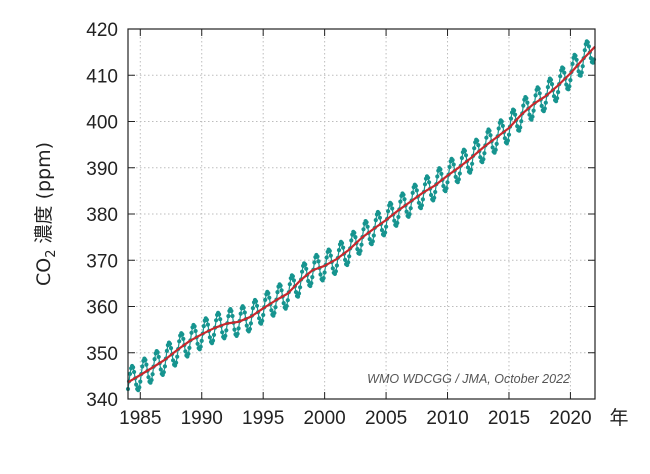 The image size is (650, 474). Describe the element at coordinates (102, 261) in the screenshot. I see `y-tick-label: 370` at that location.